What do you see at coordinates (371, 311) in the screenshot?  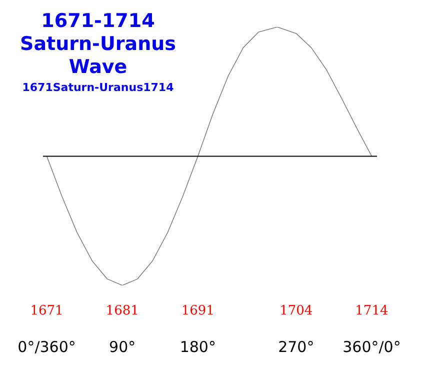 I see `x-tick-label: 1714` at bounding box center [371, 311].